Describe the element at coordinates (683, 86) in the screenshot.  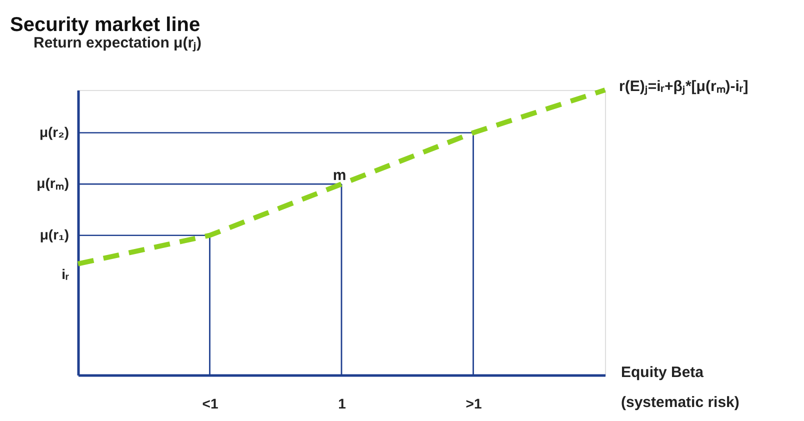
I see `series-label: r(E)ⱼ=iᵣ+βⱼ*[μ(rₘ)-iᵣ]` at that location.